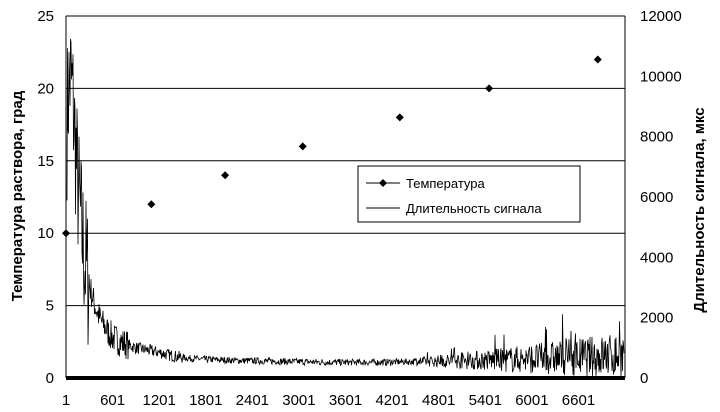  What do you see at coordinates (656, 137) in the screenshot?
I see `y2-tick-label-4: 8000` at bounding box center [656, 137].